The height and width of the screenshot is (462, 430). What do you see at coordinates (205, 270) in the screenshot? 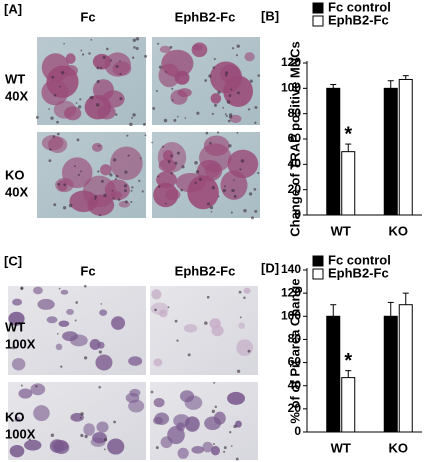
I see `column-label: EphB2-Fc` at bounding box center [205, 270].